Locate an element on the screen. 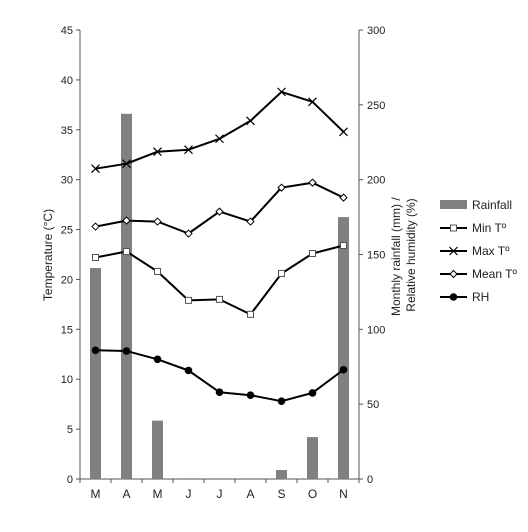  left-axis-title: Temperature (°C) is located at coordinates (48, 255).